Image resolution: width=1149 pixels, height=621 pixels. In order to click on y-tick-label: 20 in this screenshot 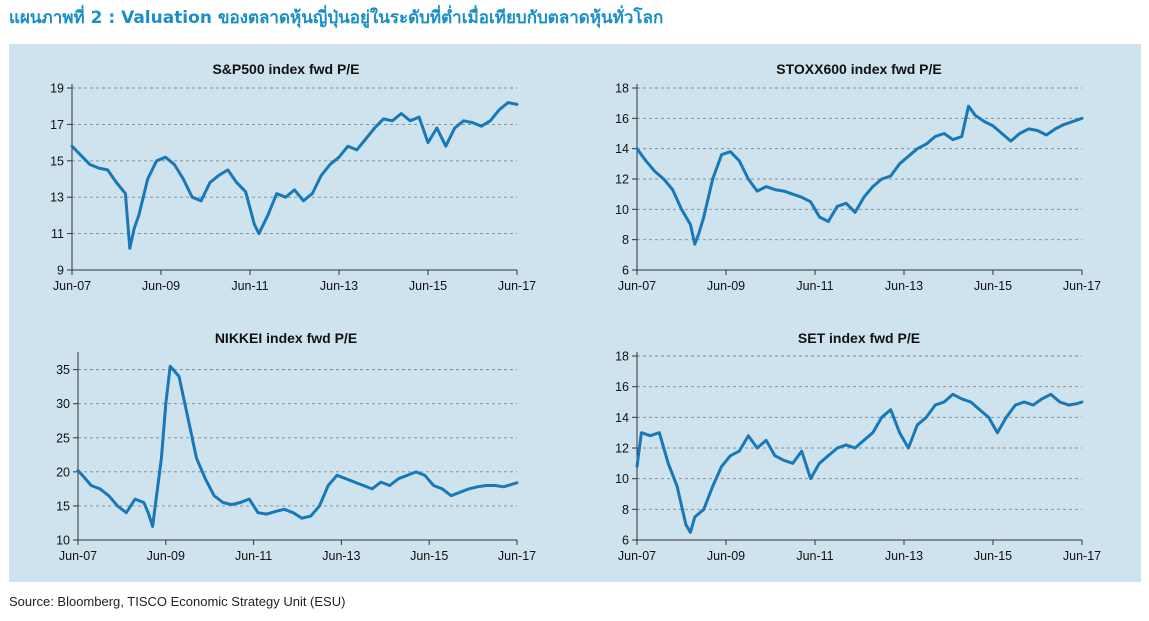, I will do `click(63, 472)`.